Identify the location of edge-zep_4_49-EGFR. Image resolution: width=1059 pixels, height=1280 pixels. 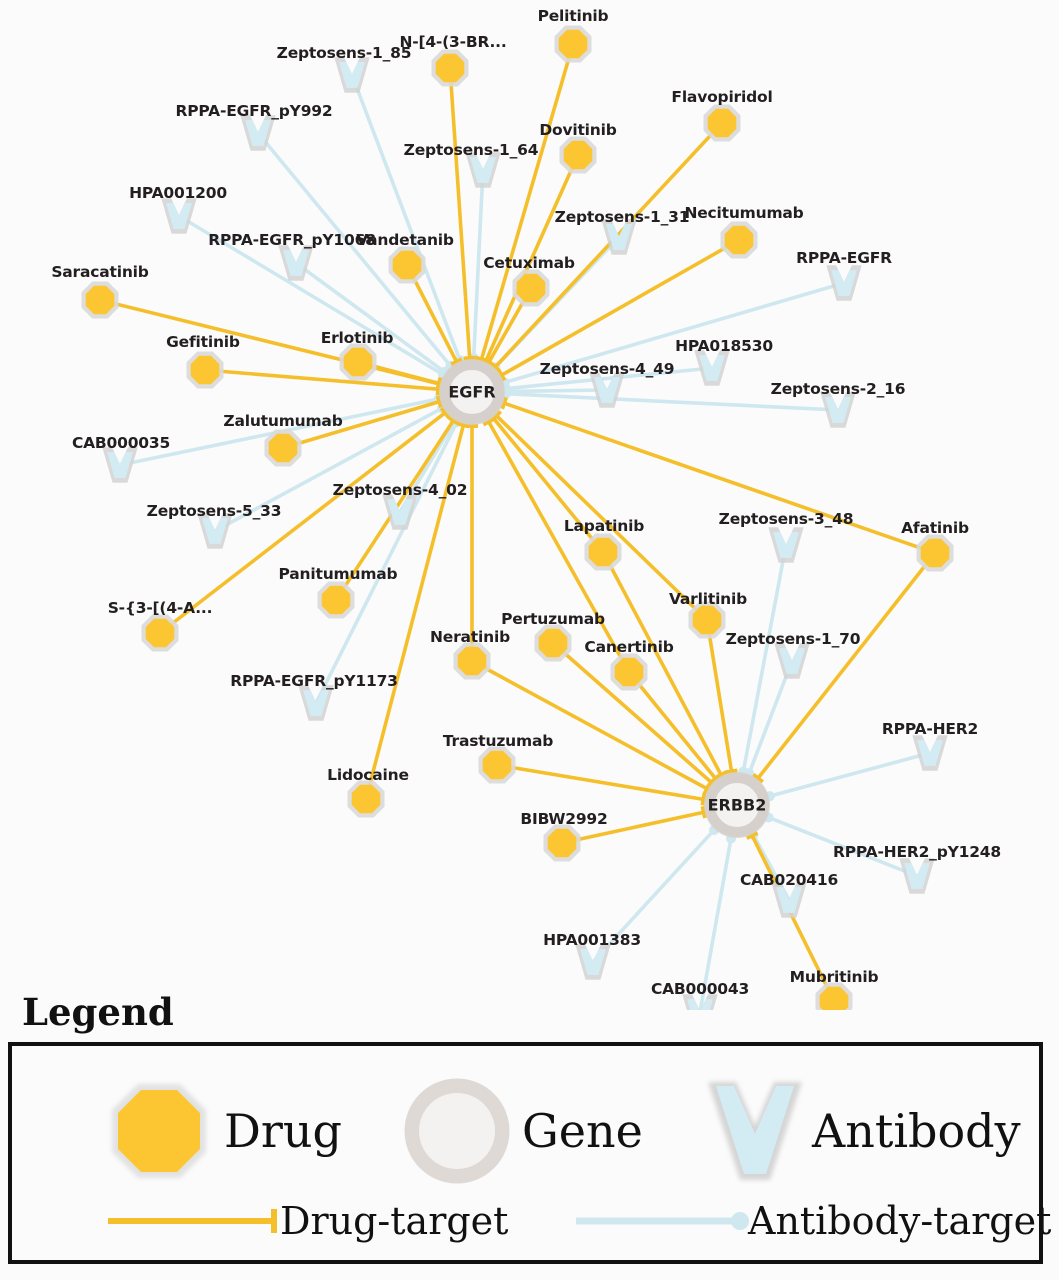
(556, 391).